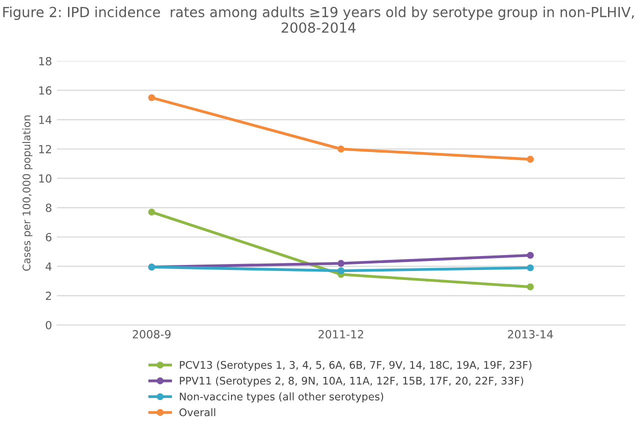 The width and height of the screenshot is (637, 435). What do you see at coordinates (45, 149) in the screenshot?
I see `y-tick-label: 12` at bounding box center [45, 149].